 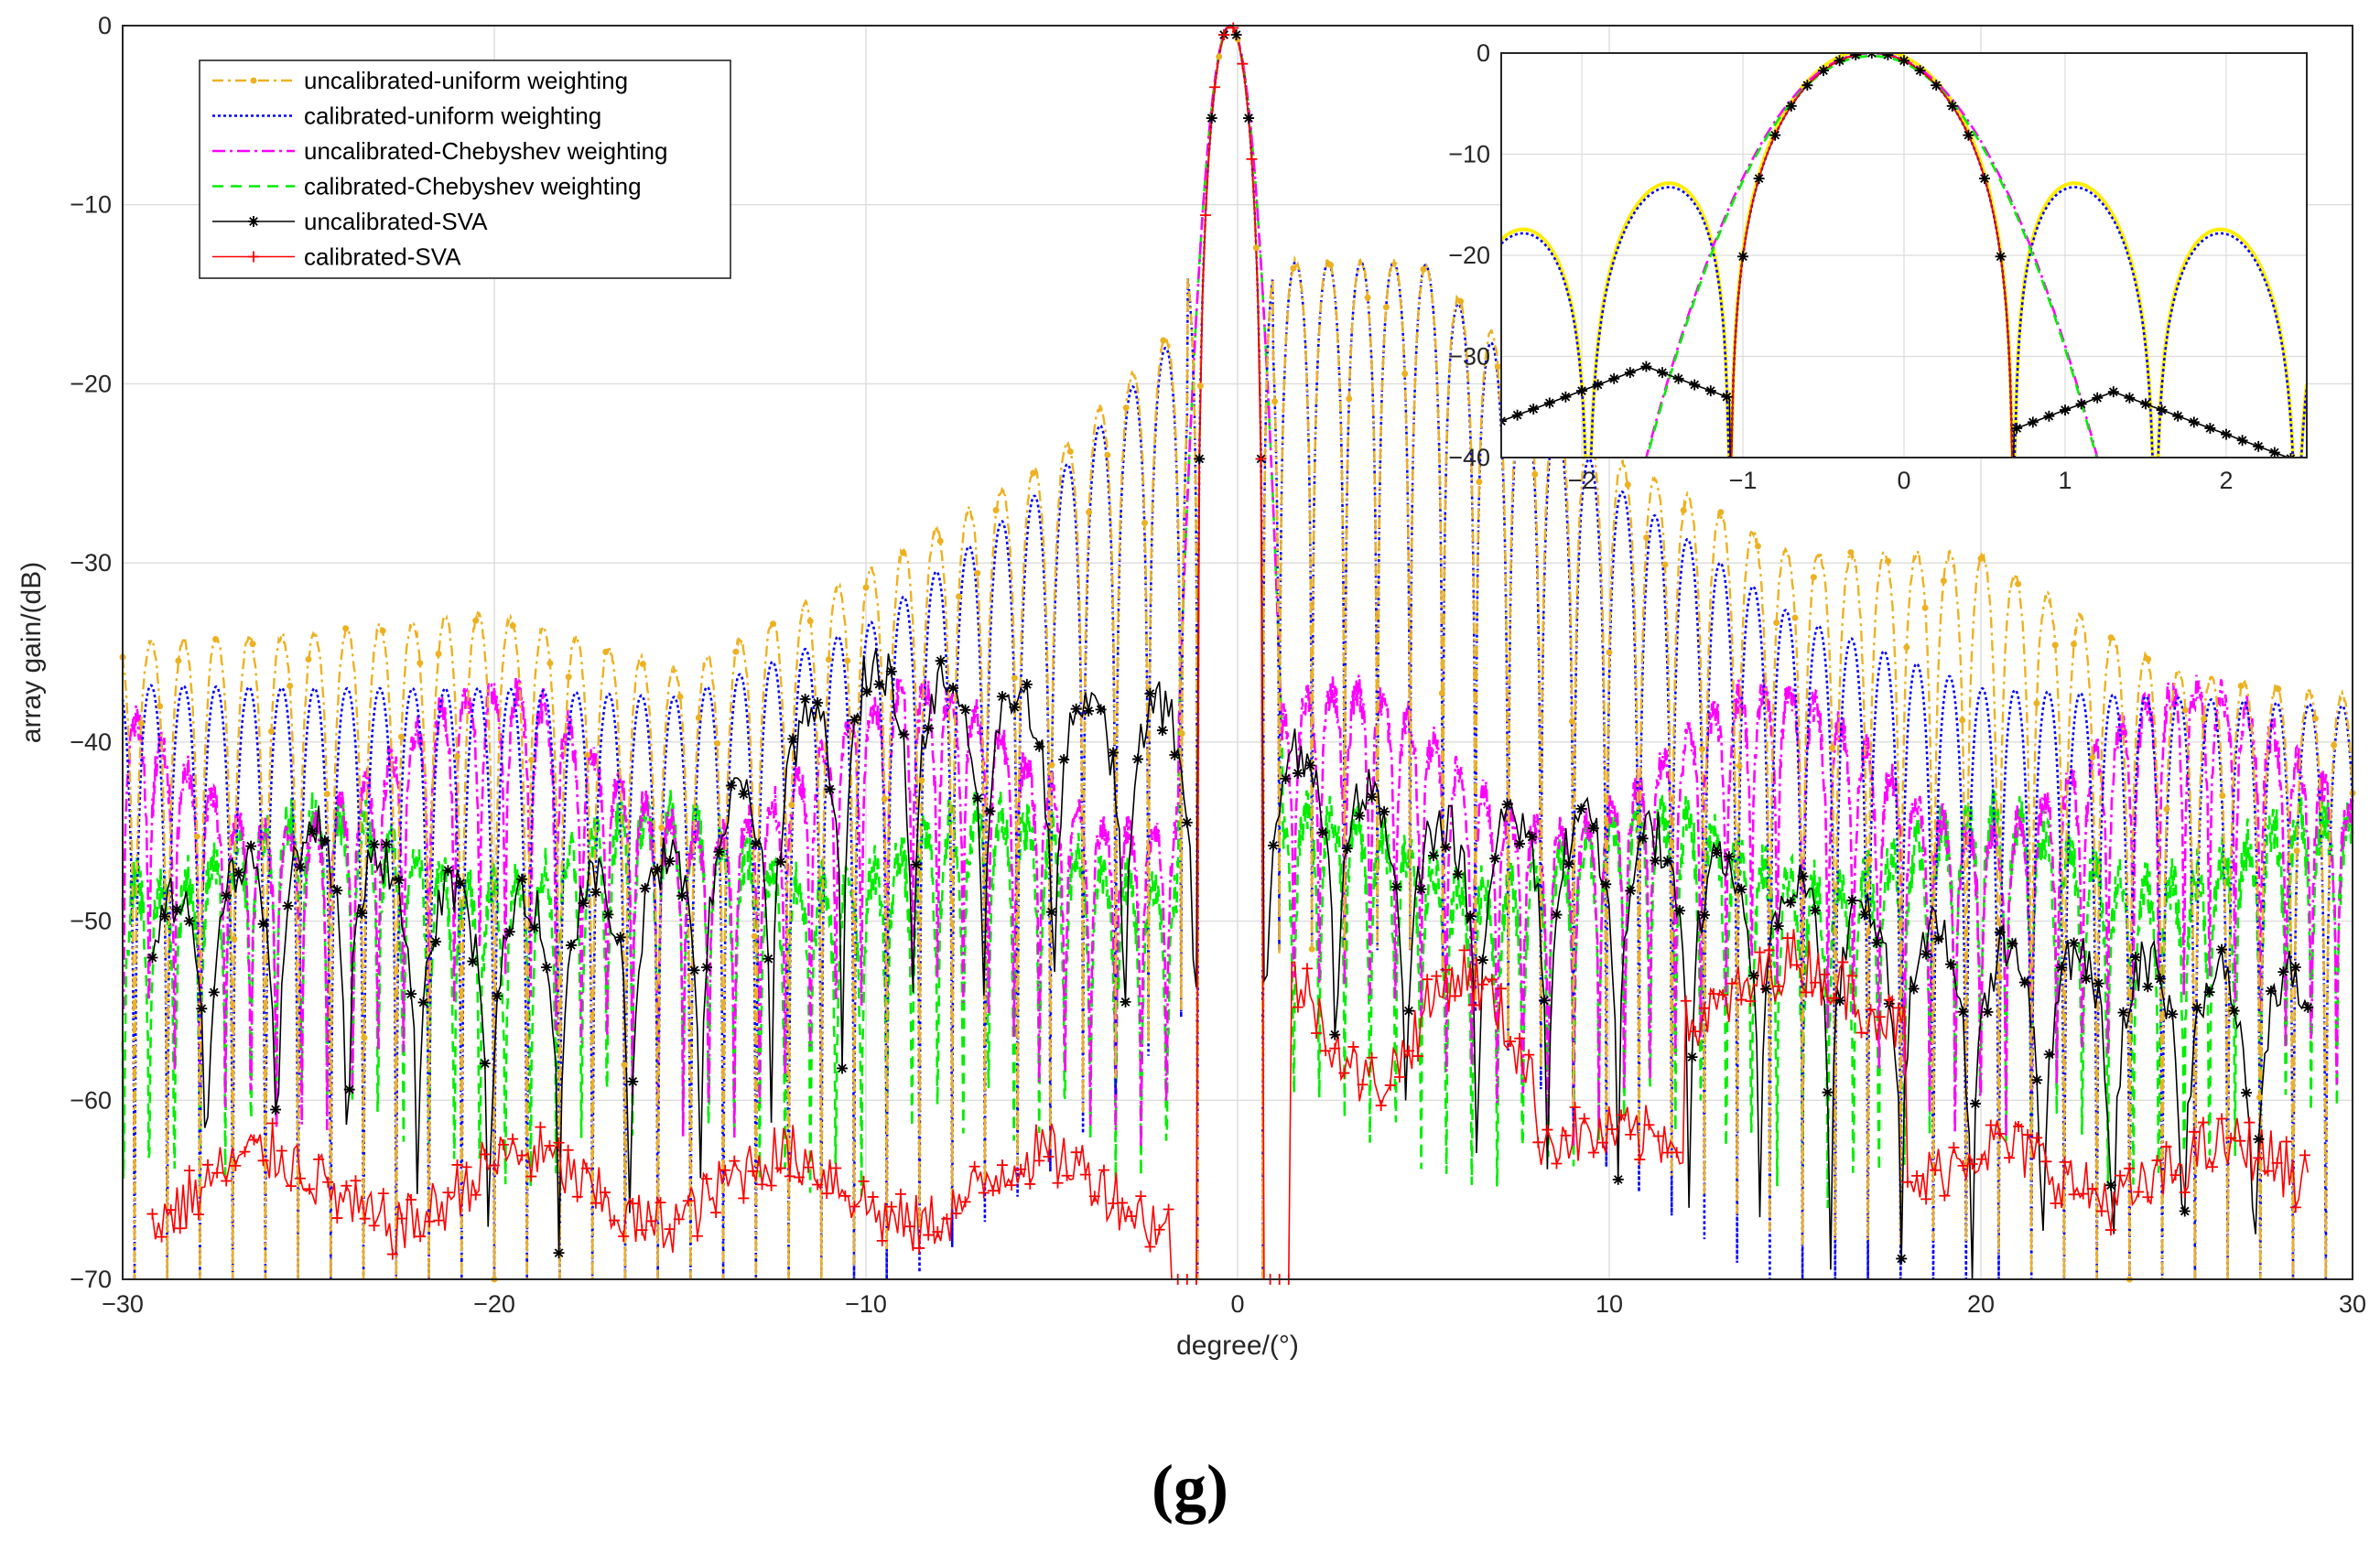 I want to click on inset-tick-labels: −2 −1 0 1 20−10−20−30−40, so click(x=1840, y=266).